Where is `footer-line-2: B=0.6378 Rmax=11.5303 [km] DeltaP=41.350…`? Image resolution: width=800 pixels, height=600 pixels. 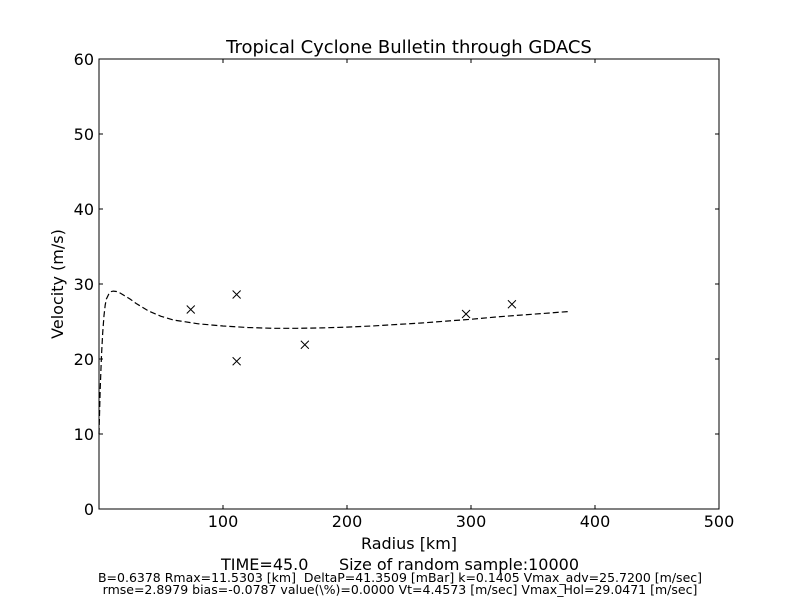 footer-line-2: B=0.6378 Rmax=11.5303 [km] DeltaP=41.350… is located at coordinates (400, 577).